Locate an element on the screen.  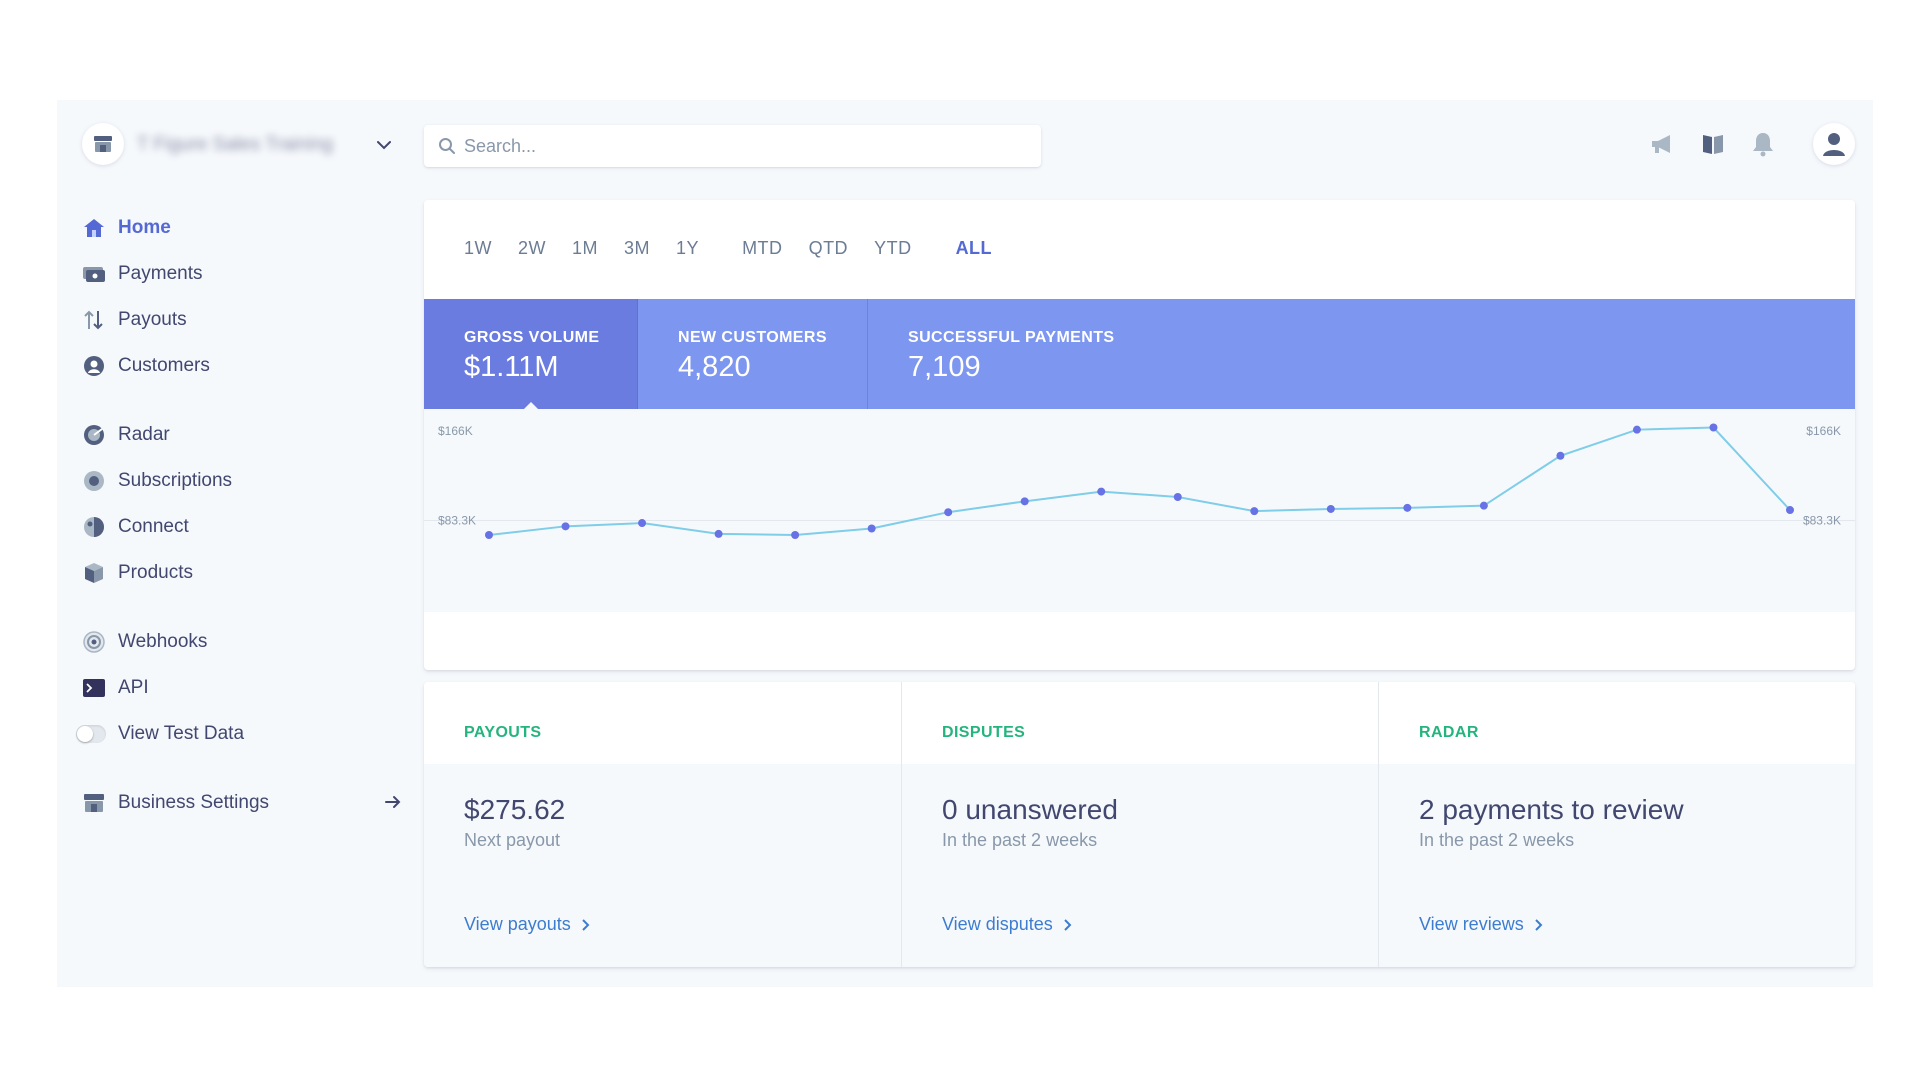
view-payouts-link: View payouts is located at coordinates (527, 924).